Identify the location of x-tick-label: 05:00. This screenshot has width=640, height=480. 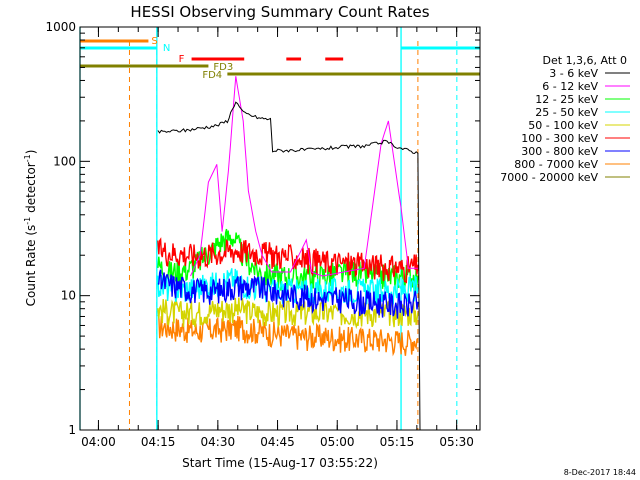
(337, 442).